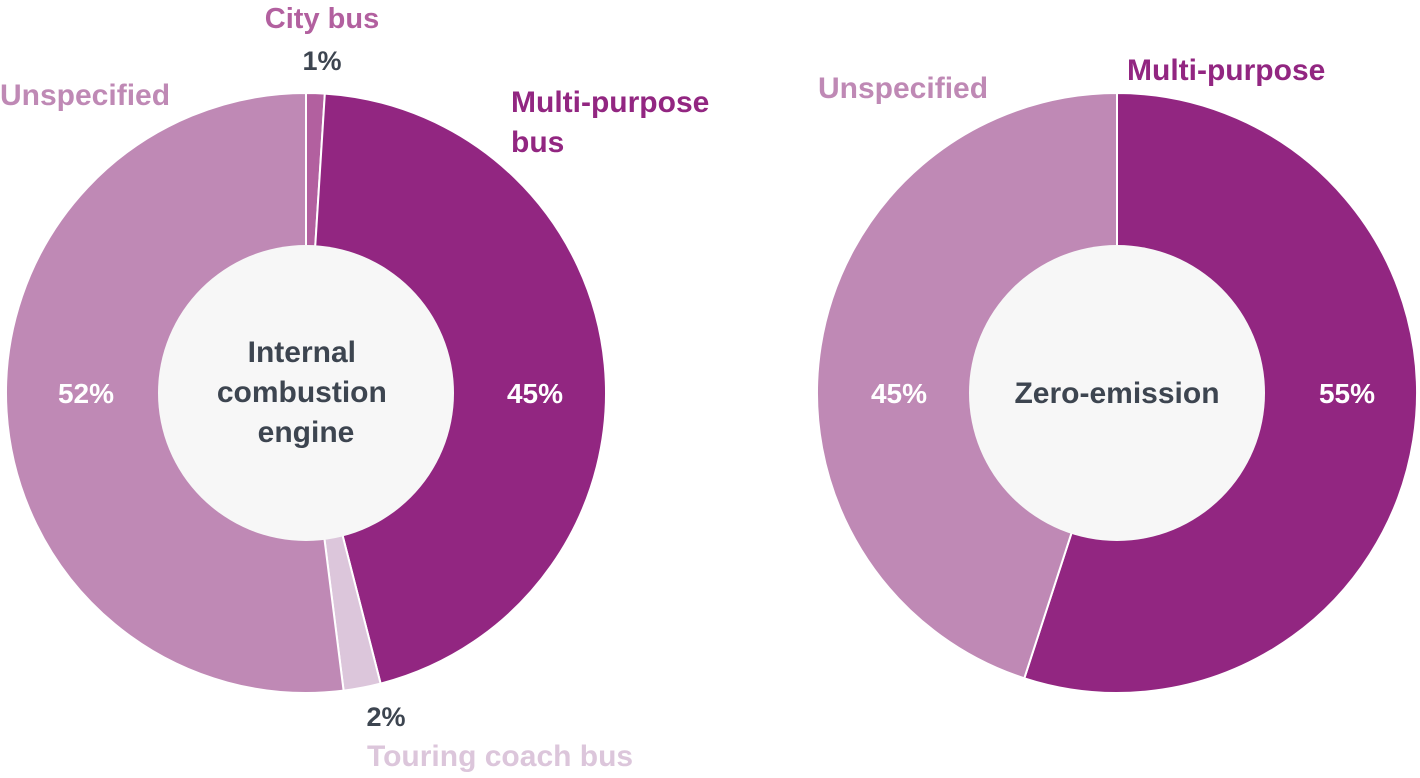 The height and width of the screenshot is (778, 1420). I want to click on ze-center-label: Zero-emission, so click(1116, 393).